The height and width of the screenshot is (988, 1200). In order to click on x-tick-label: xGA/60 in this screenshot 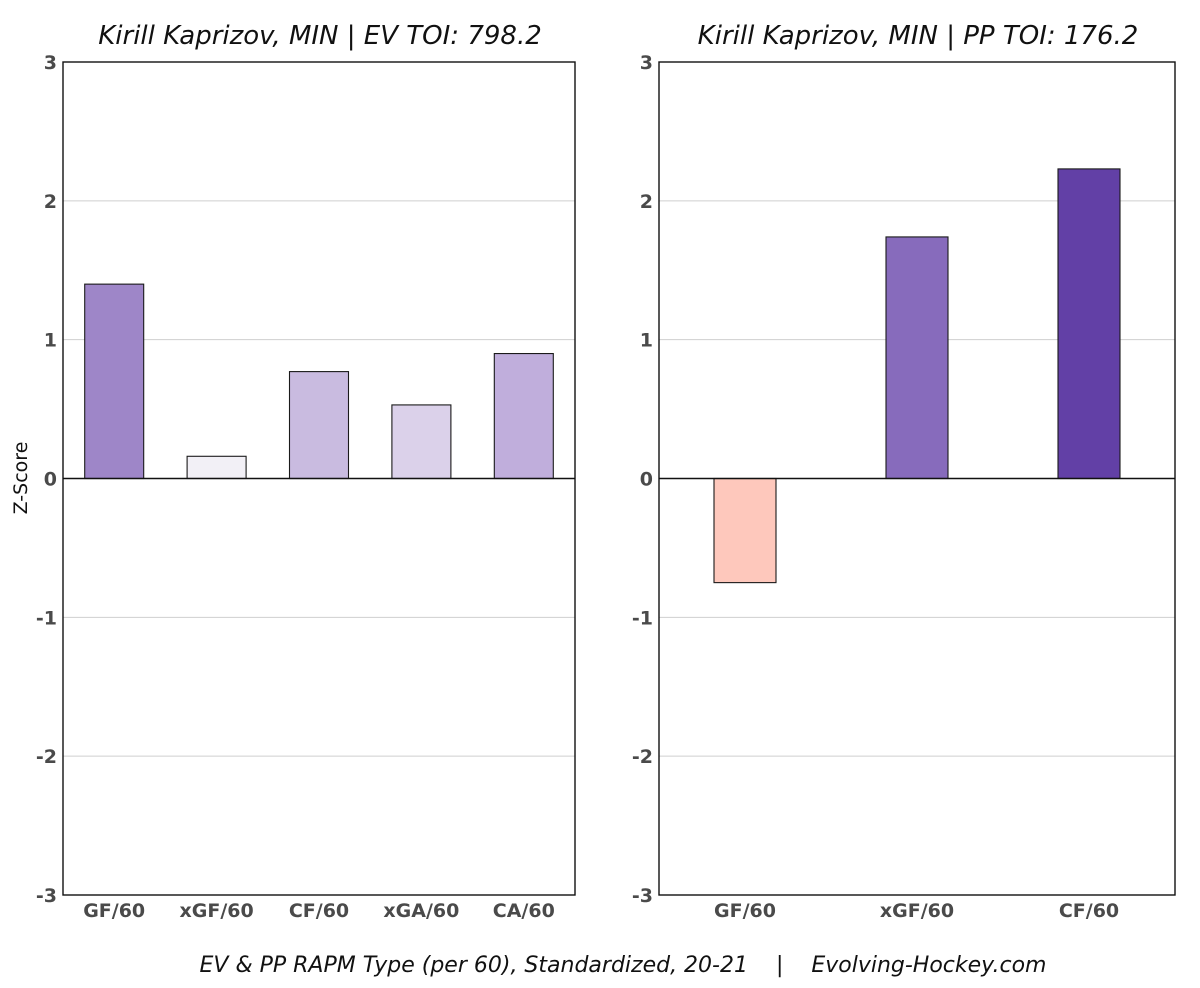, I will do `click(421, 911)`.